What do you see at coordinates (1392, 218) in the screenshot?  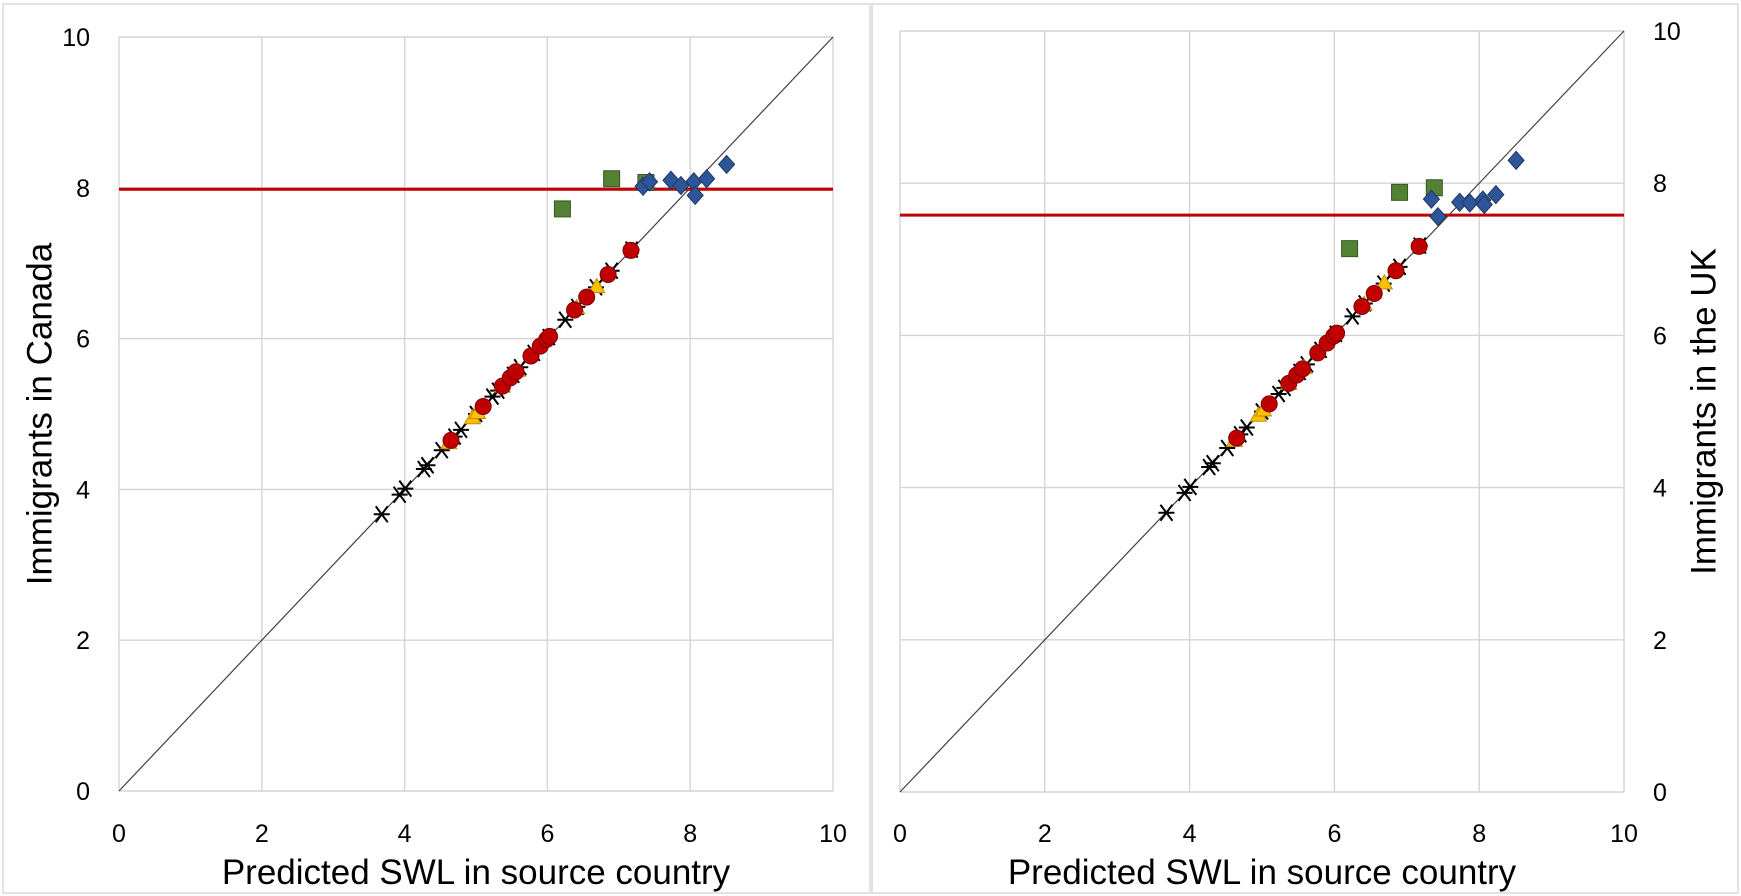 I see `series-square` at bounding box center [1392, 218].